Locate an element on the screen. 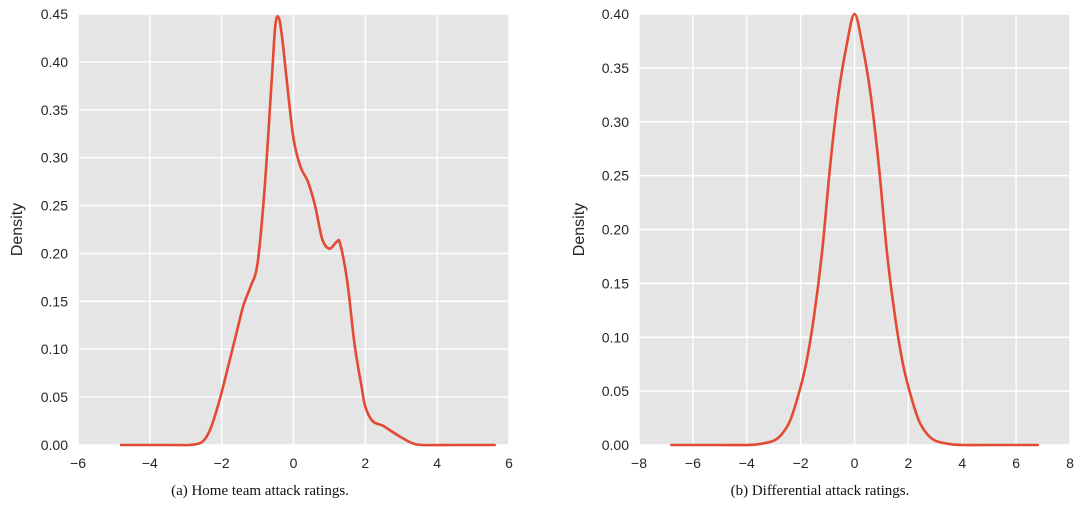  x-tick-label-a: 0 is located at coordinates (294, 463).